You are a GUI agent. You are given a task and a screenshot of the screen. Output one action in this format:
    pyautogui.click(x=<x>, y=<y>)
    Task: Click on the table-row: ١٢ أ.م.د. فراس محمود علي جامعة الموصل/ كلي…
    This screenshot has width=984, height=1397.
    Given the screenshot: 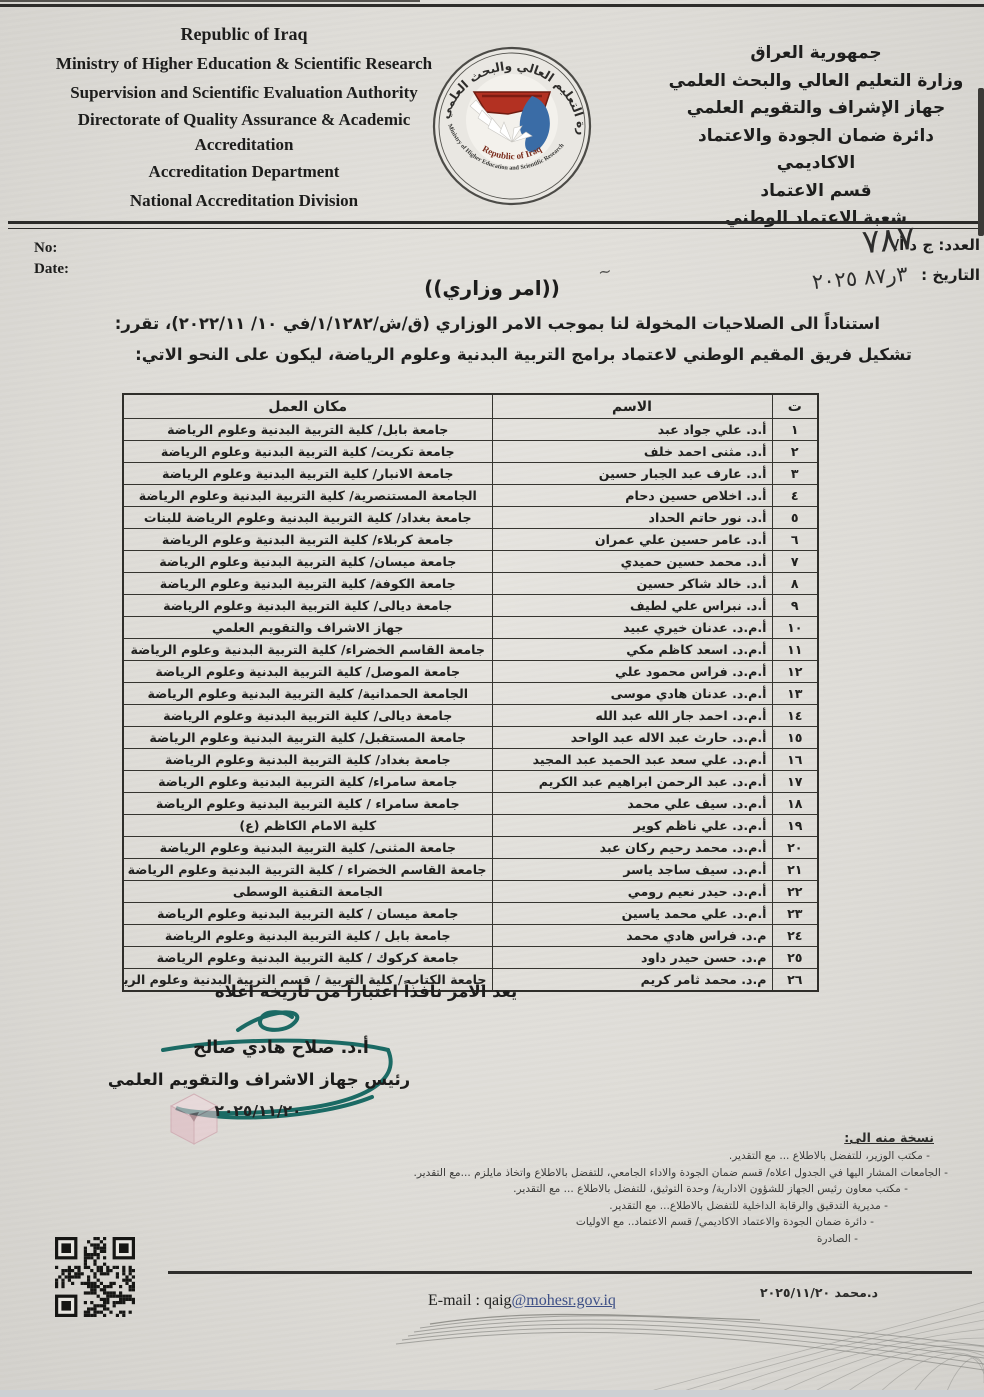 What is the action you would take?
    pyautogui.click(x=470, y=671)
    